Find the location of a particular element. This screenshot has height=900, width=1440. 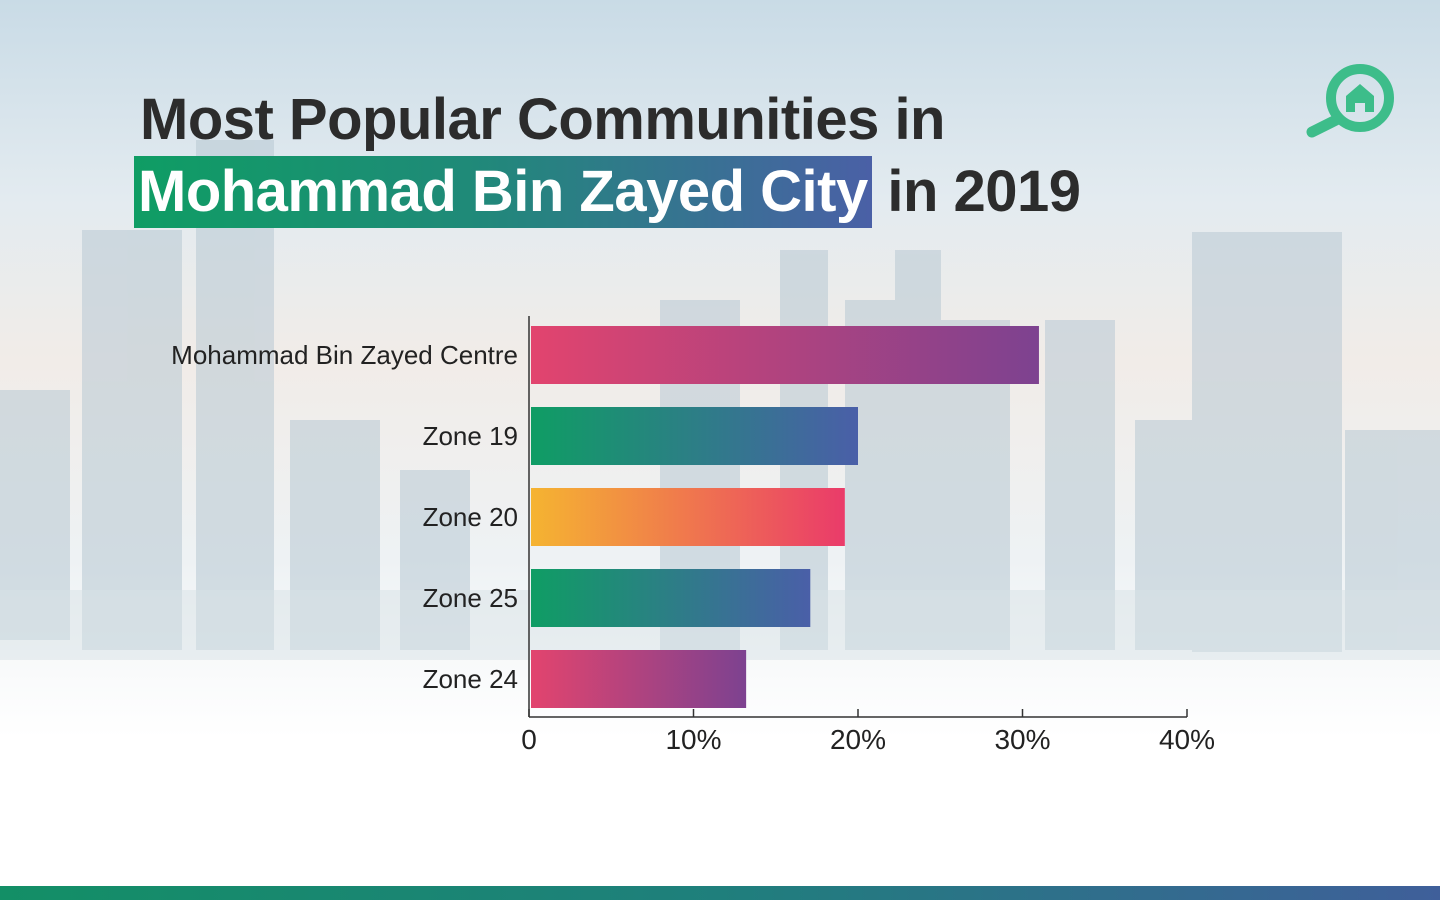

footer-bar is located at coordinates (720, 893).